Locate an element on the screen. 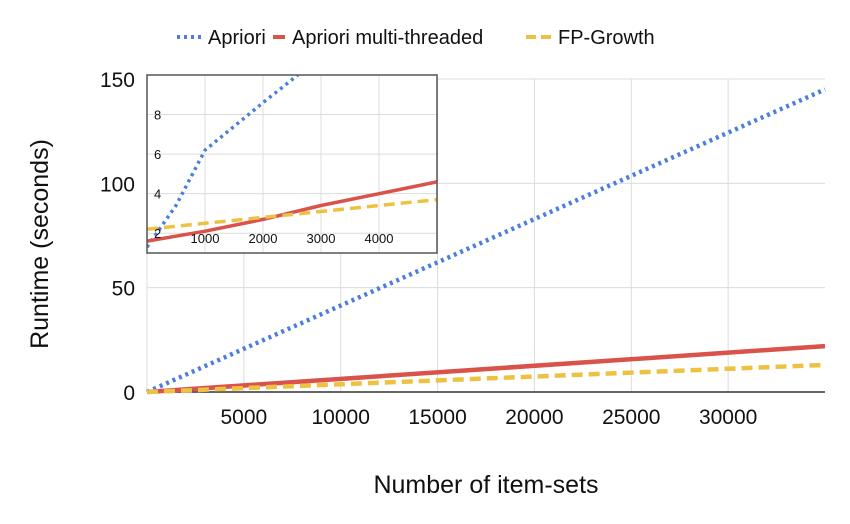 The image size is (850, 524). main-y-tick-50: 50 is located at coordinates (123, 289).